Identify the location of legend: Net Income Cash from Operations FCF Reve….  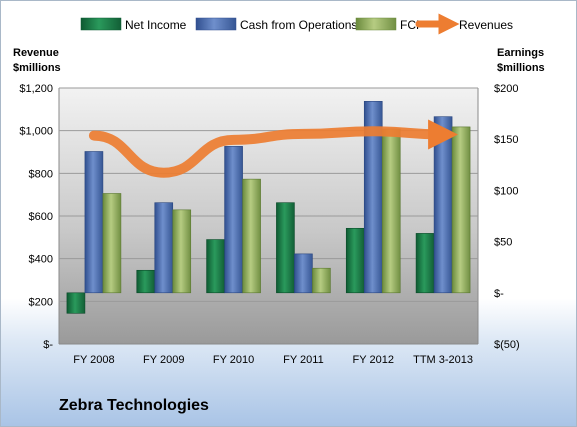
(296, 24).